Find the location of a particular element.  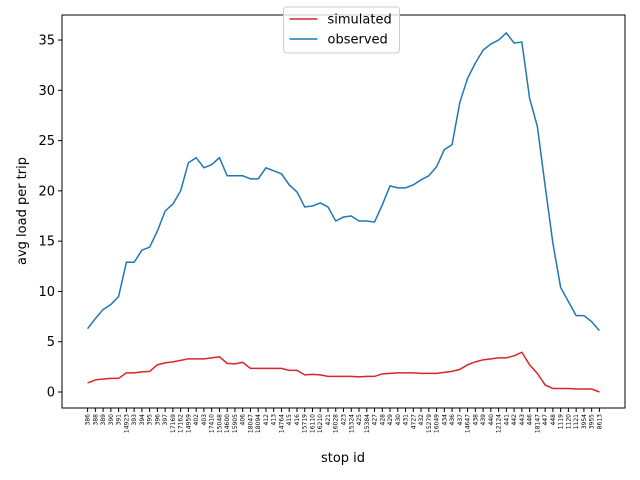

x-tick-label: 14923 is located at coordinates (126, 423).